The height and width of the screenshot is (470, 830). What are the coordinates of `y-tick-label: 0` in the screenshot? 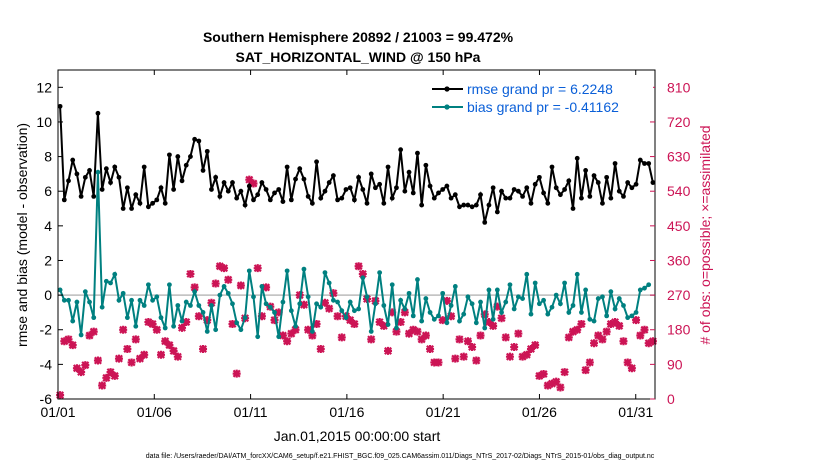 It's located at (48, 295).